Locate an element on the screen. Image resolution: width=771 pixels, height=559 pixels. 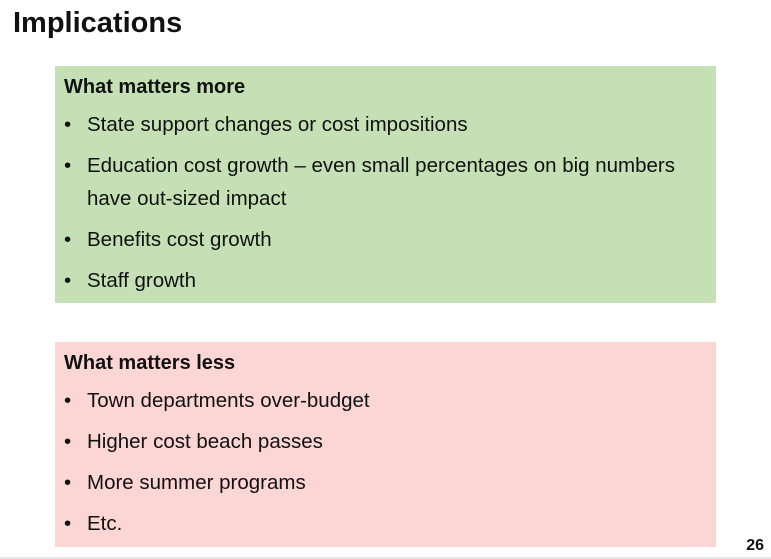
matters-more-item-text: Benefits cost growth is located at coordinates (179, 239).